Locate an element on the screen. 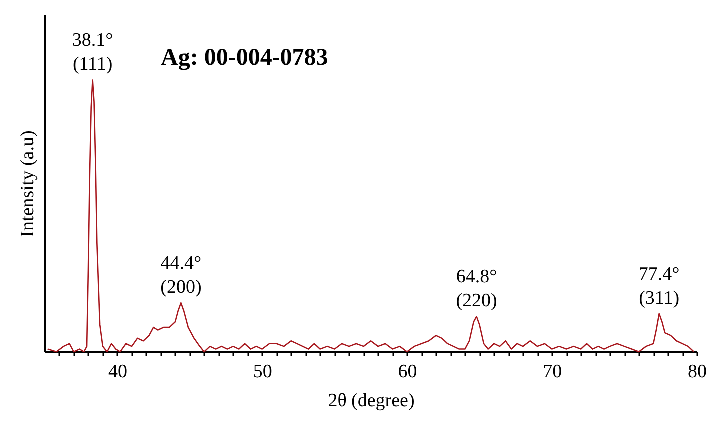  x-tick-label: 50 is located at coordinates (262, 372).